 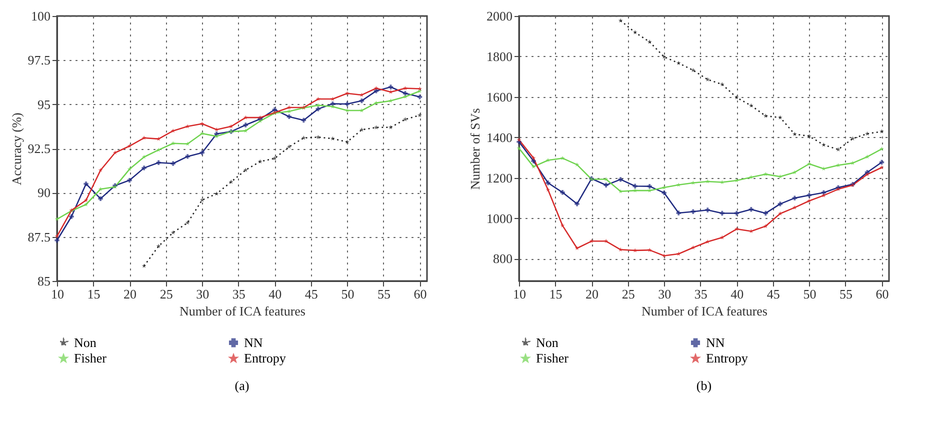 What do you see at coordinates (39, 148) in the screenshot?
I see `y-tick-label: 92.5` at bounding box center [39, 148].